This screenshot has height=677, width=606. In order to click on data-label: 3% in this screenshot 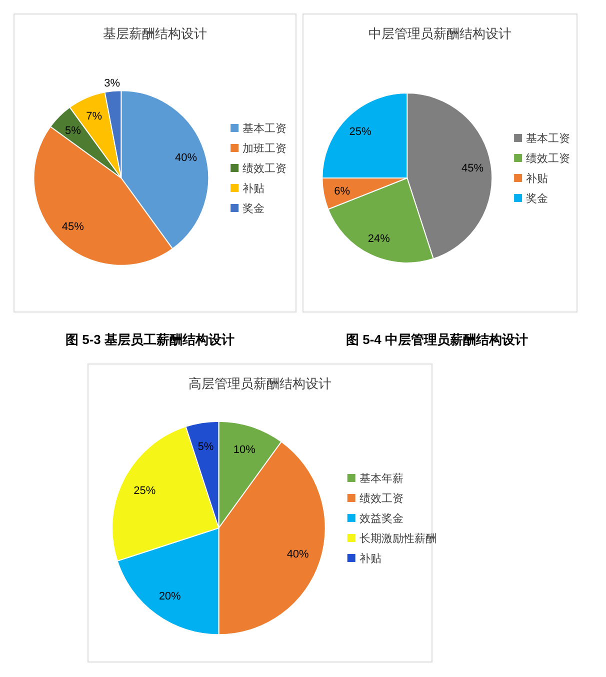, I will do `click(112, 83)`.